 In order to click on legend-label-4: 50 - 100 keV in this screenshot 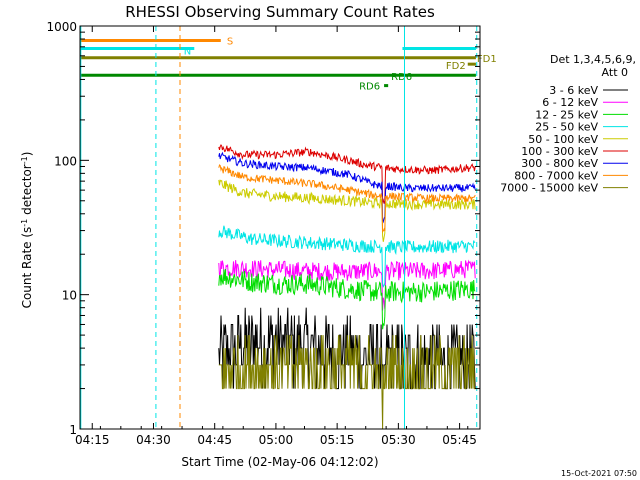, I will do `click(563, 139)`.